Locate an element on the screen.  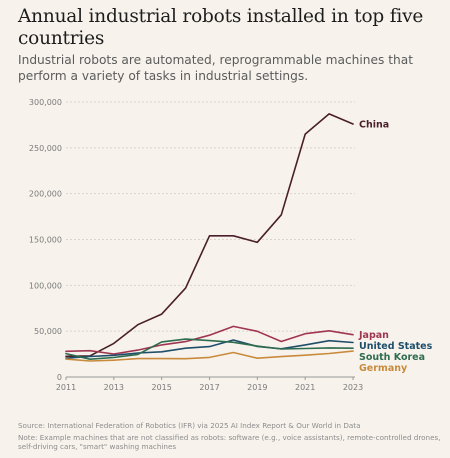
series-label-germany: Germany is located at coordinates (383, 368).